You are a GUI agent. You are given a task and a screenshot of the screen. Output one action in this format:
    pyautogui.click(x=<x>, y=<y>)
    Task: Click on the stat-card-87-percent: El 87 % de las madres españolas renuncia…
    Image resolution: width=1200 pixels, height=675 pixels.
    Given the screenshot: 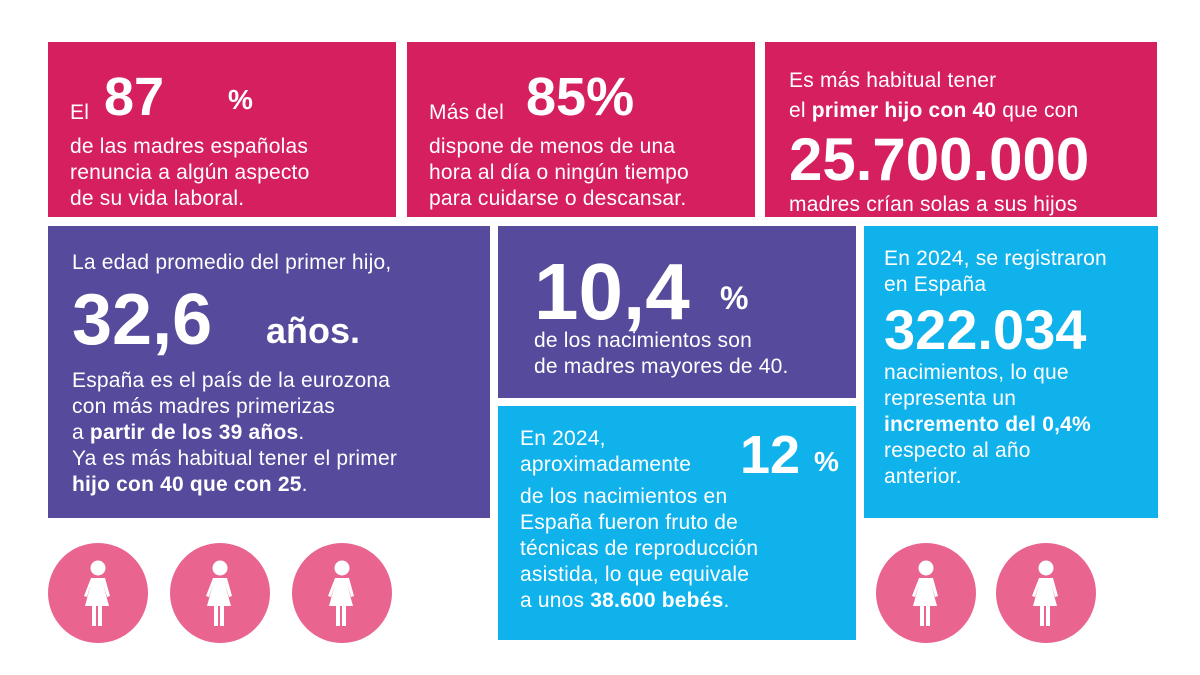 What is the action you would take?
    pyautogui.click(x=222, y=129)
    